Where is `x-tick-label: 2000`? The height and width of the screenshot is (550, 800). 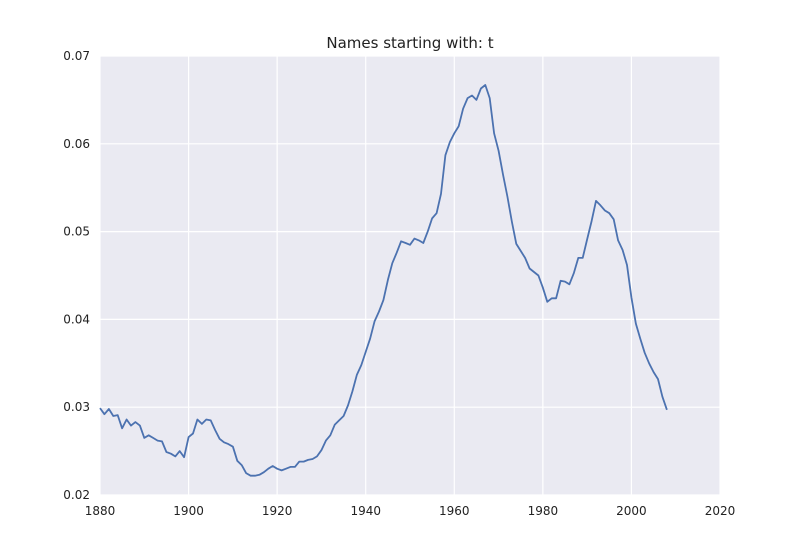
x-tick-label: 2000 is located at coordinates (631, 511).